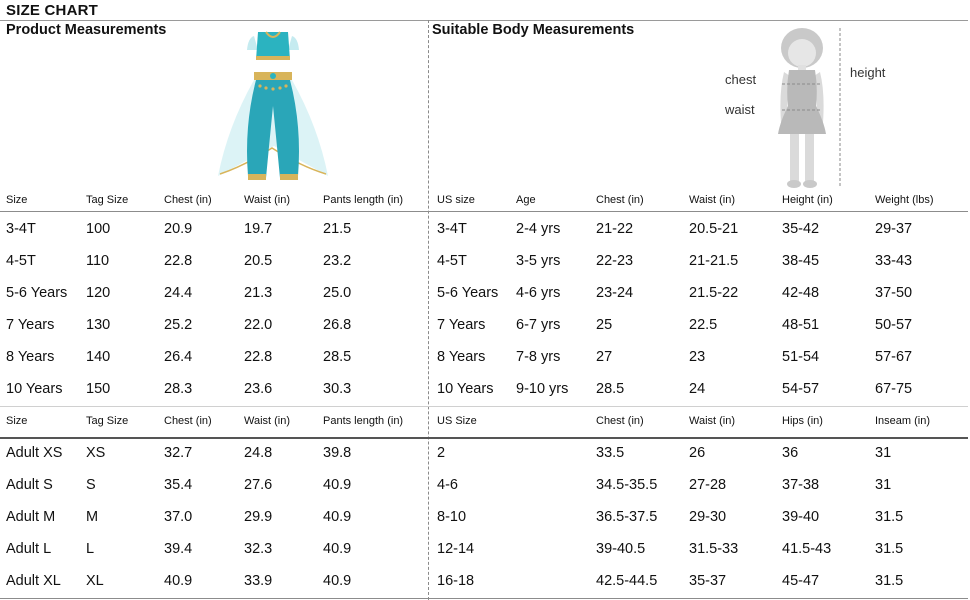 The height and width of the screenshot is (600, 970). I want to click on adult-cell-height: 41.5-43, so click(807, 549).